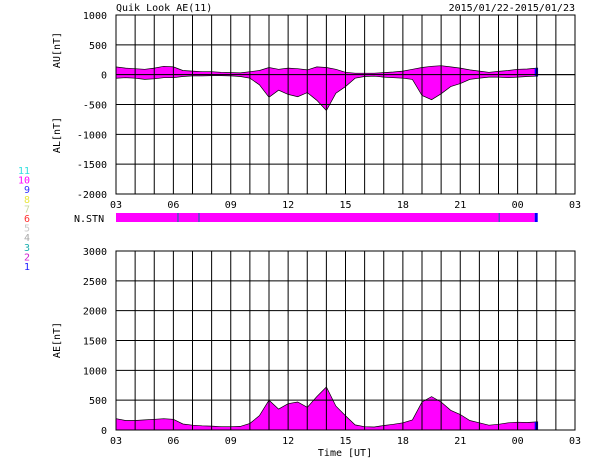  What do you see at coordinates (95, 16) in the screenshot?
I see `au-al-y-tick-label: 1000` at bounding box center [95, 16].